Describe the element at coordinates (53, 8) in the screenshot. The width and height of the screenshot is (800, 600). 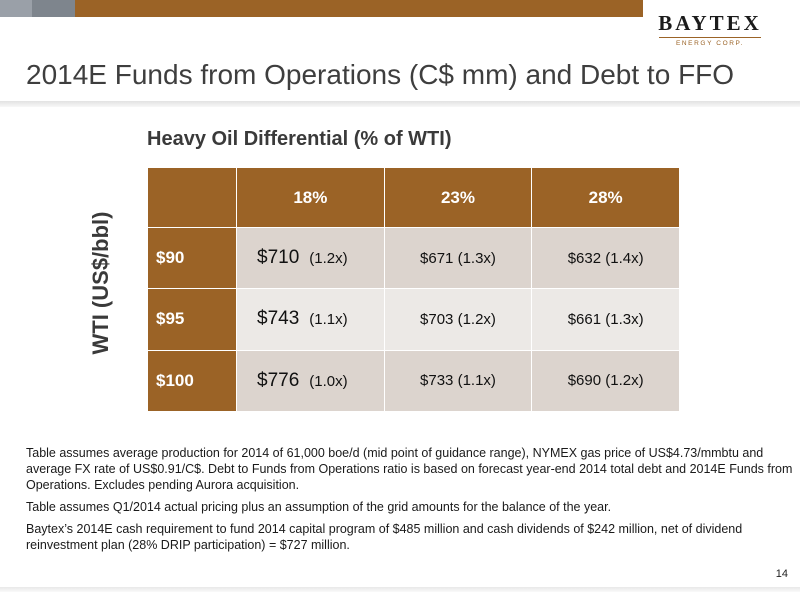
I see `top-bar-segment-darkgray` at that location.